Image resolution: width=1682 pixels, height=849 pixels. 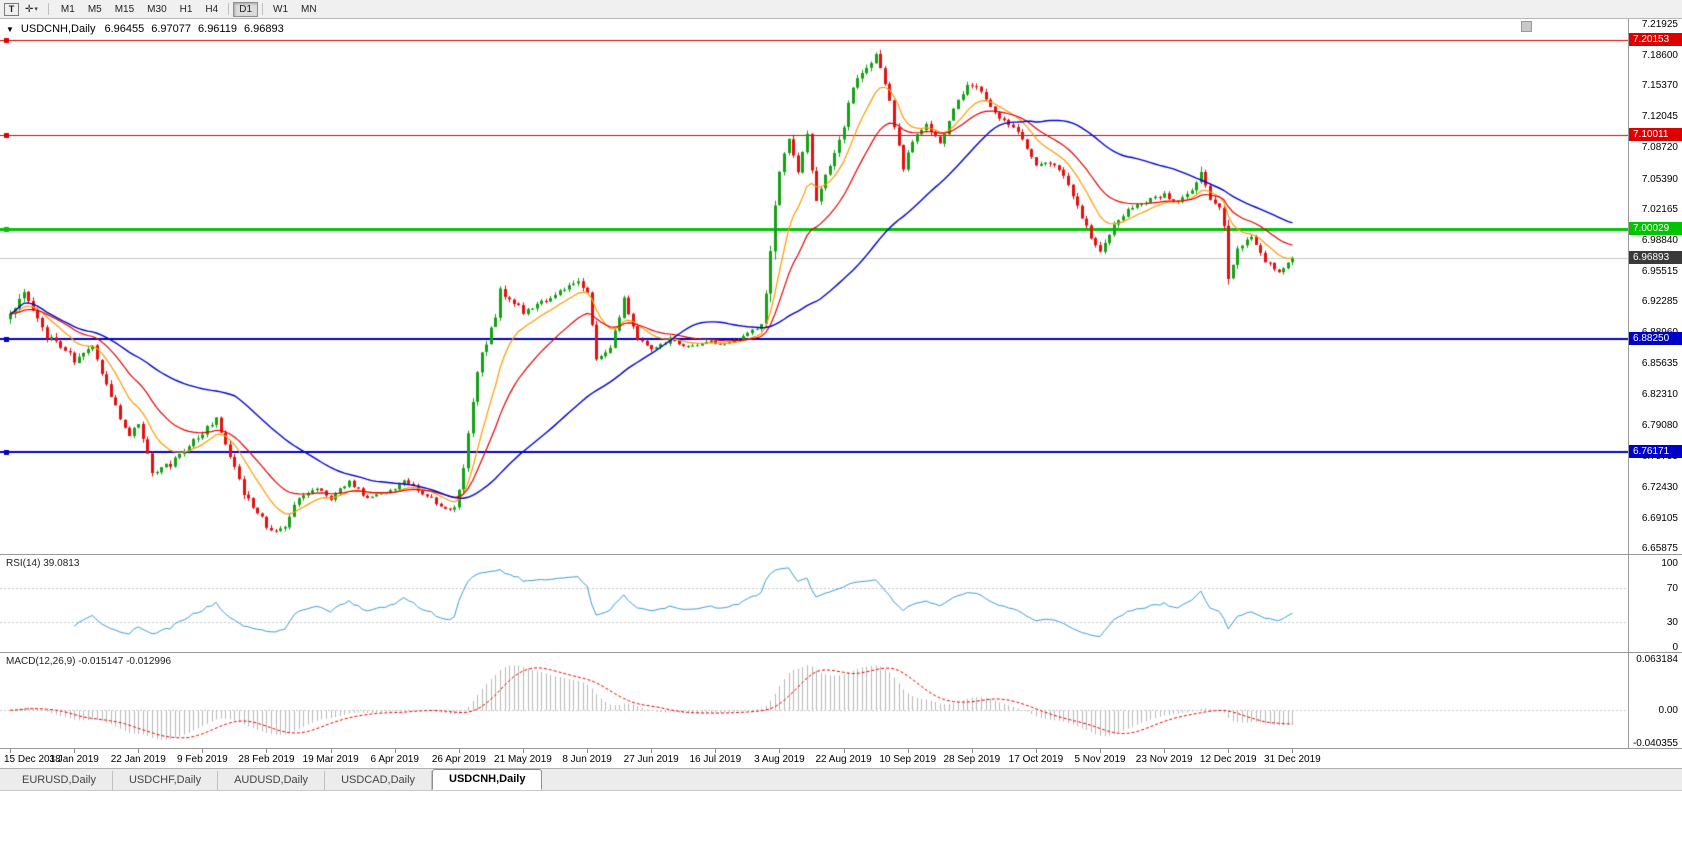 I want to click on timeframe-button-d1: D1, so click(x=246, y=9).